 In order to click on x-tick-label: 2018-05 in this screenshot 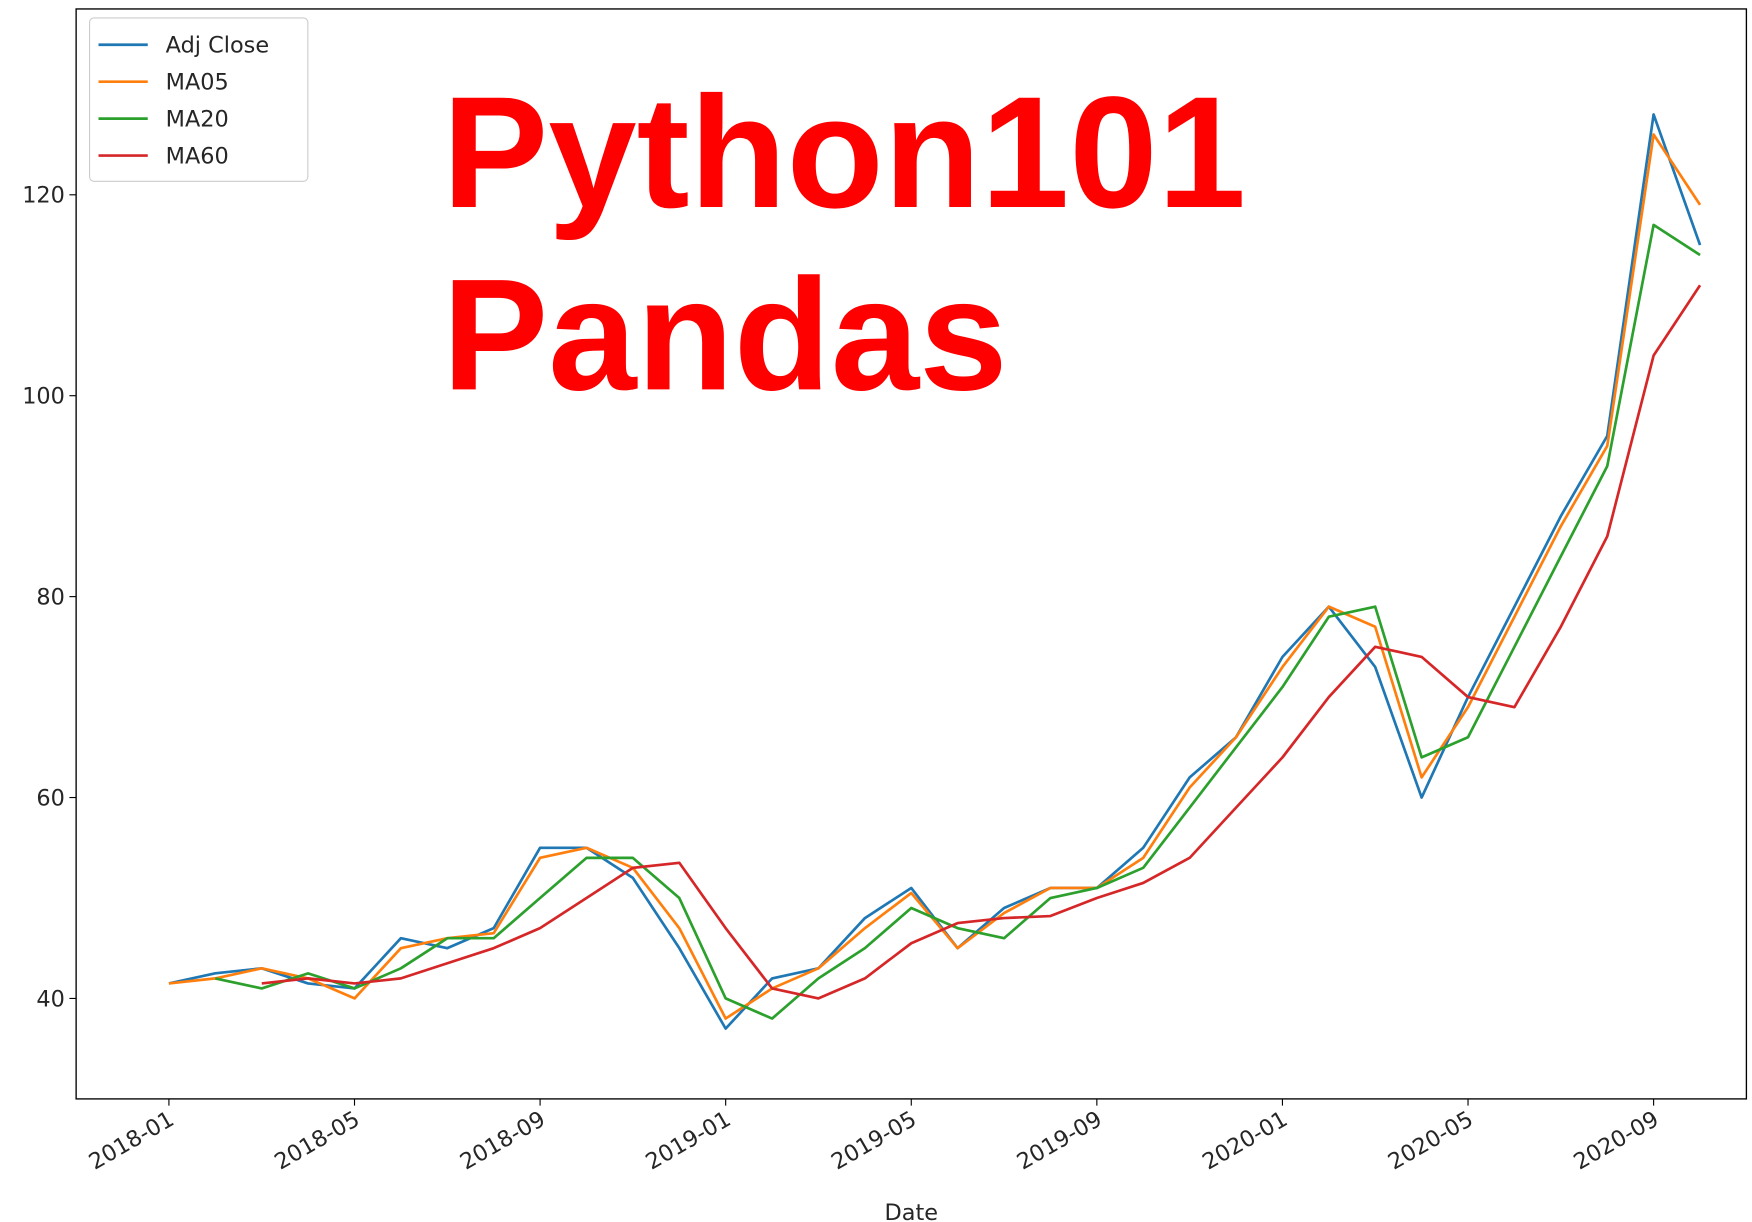, I will do `click(317, 1140)`.